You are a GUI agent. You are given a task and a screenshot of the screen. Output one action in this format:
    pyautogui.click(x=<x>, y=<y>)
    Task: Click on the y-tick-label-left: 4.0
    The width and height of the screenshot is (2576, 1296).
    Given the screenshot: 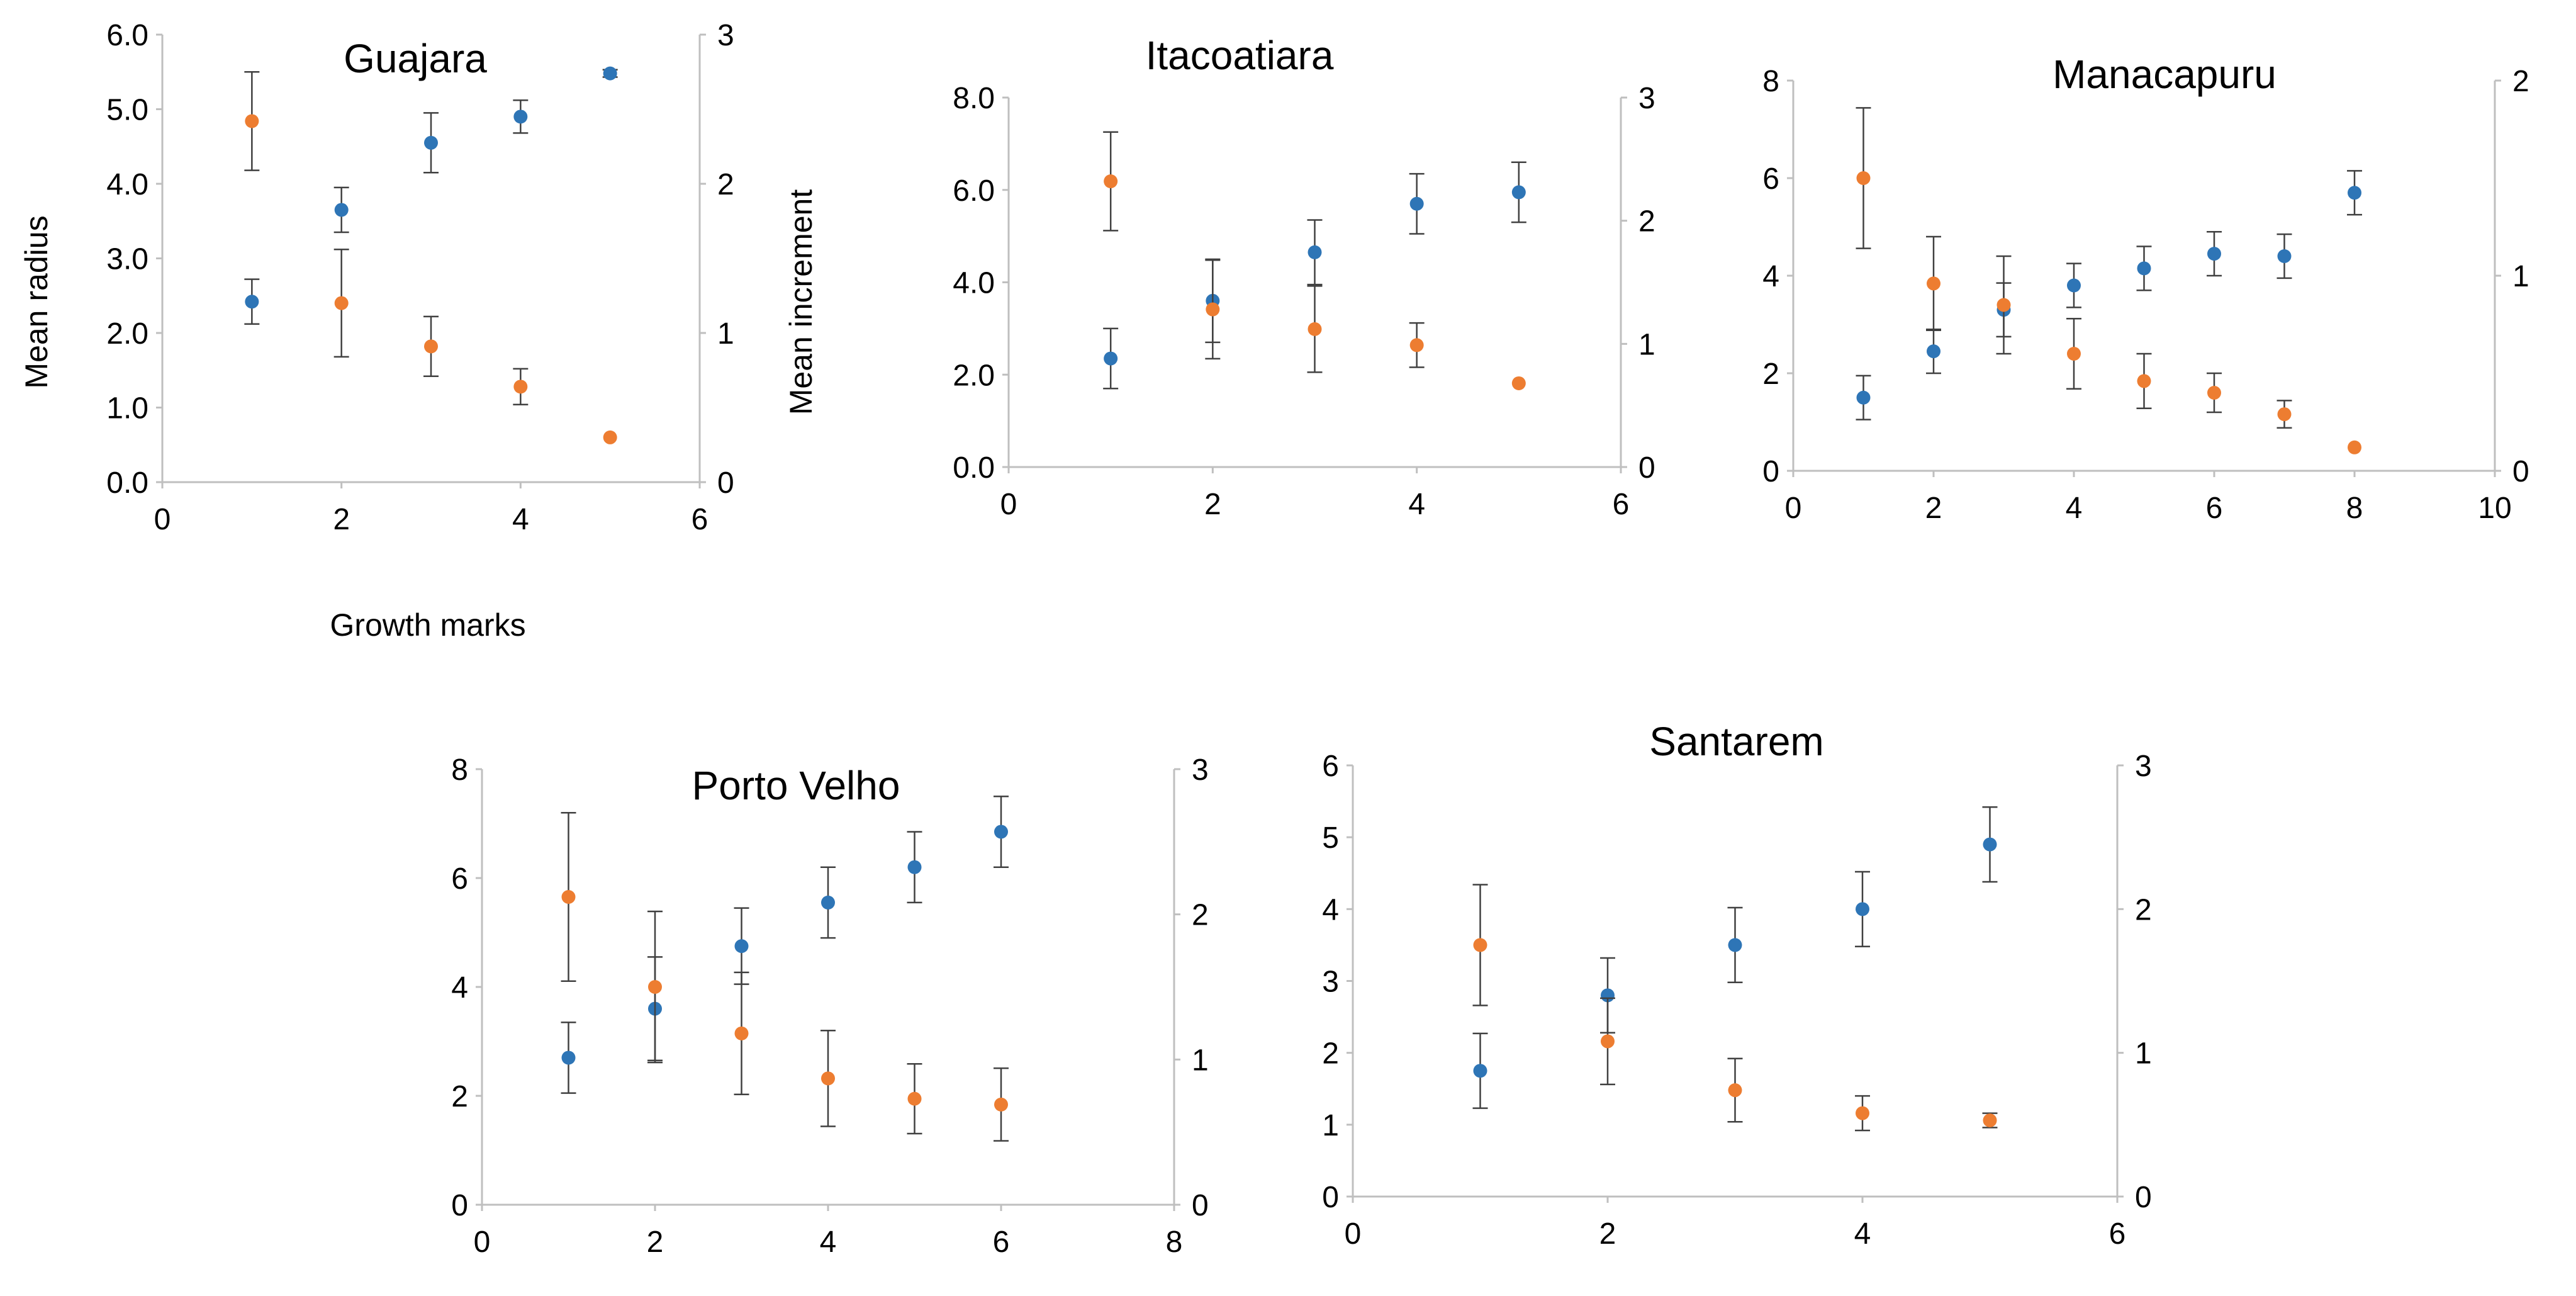 What is the action you would take?
    pyautogui.click(x=974, y=283)
    